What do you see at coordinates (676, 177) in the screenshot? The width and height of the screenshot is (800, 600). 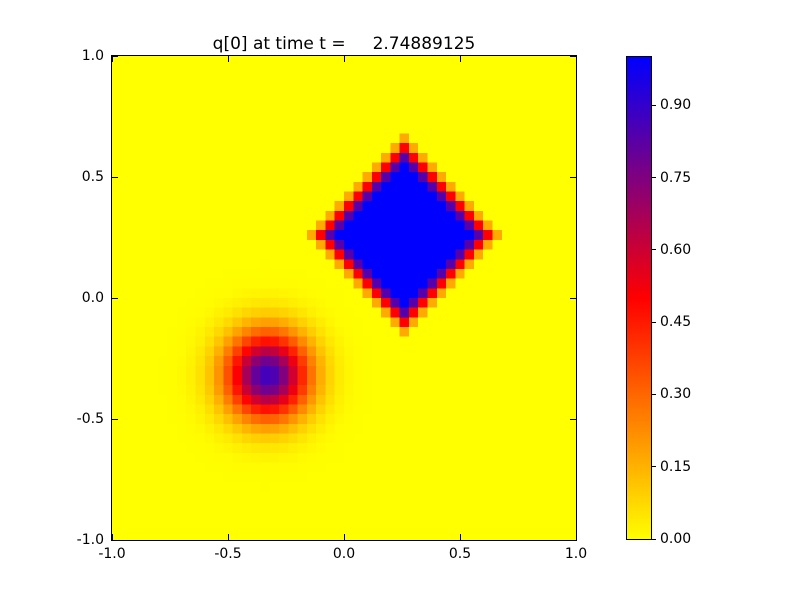 I see `colorbar-tick-label: 0.75` at bounding box center [676, 177].